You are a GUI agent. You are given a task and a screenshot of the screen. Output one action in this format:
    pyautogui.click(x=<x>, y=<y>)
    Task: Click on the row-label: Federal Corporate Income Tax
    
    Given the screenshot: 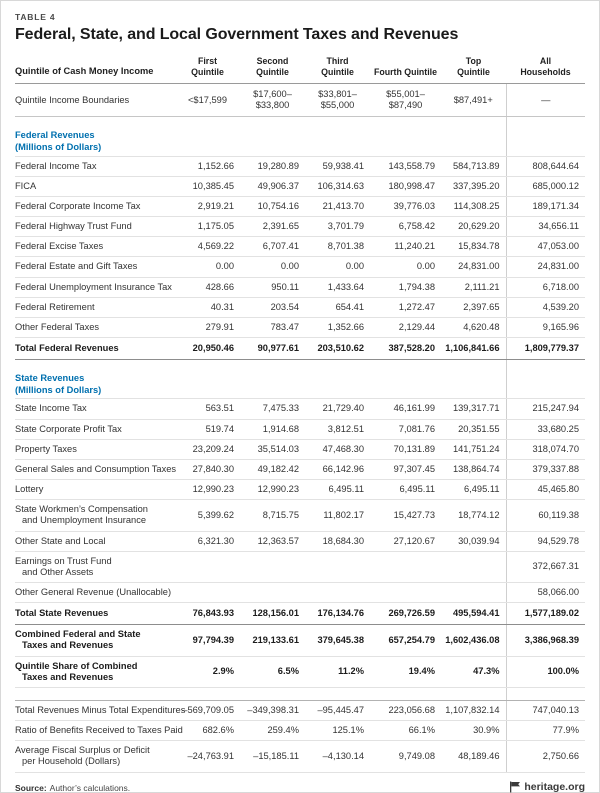 What is the action you would take?
    pyautogui.click(x=95, y=207)
    